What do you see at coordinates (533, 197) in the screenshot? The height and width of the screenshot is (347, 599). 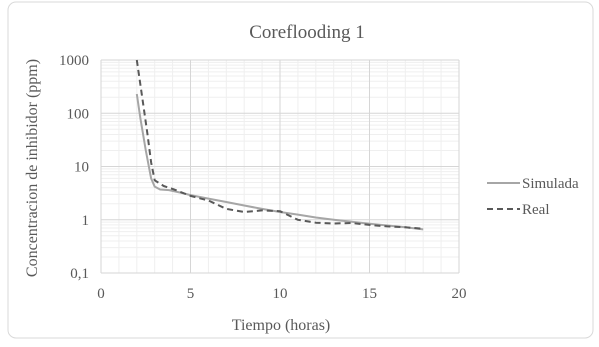 I see `legend: Simulada Real` at bounding box center [533, 197].